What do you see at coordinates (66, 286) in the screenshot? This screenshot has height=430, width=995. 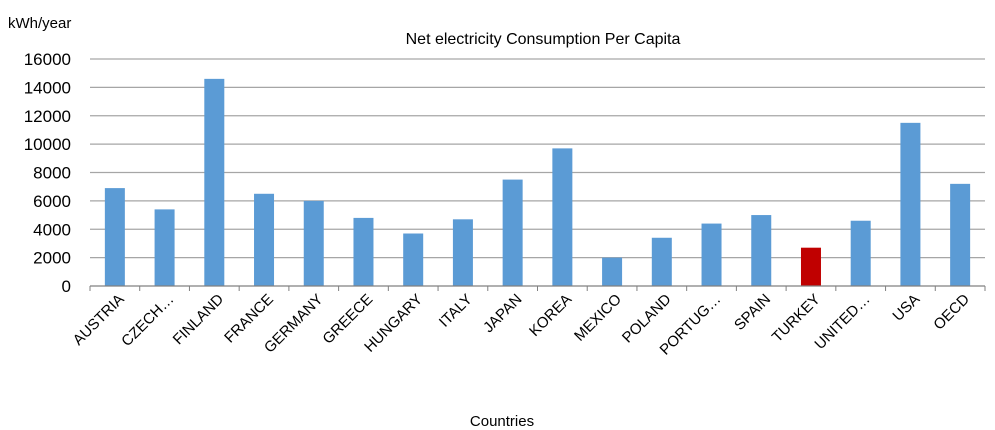 I see `y-tick-label: 0` at bounding box center [66, 286].